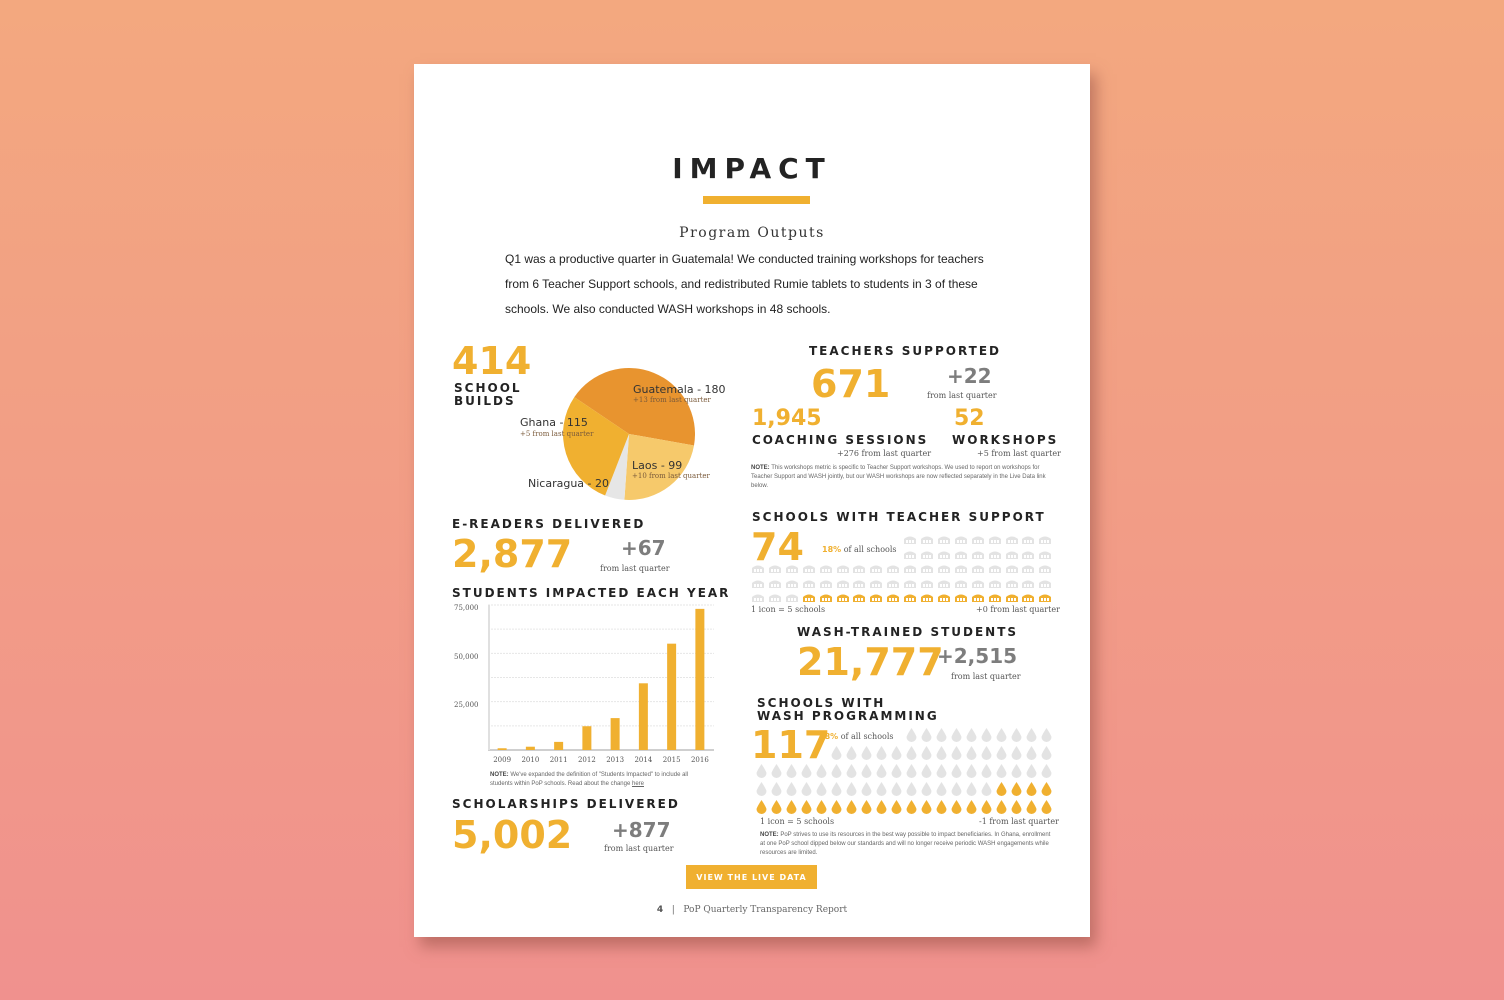 The width and height of the screenshot is (1504, 1000). What do you see at coordinates (660, 910) in the screenshot?
I see `page-number: 4` at bounding box center [660, 910].